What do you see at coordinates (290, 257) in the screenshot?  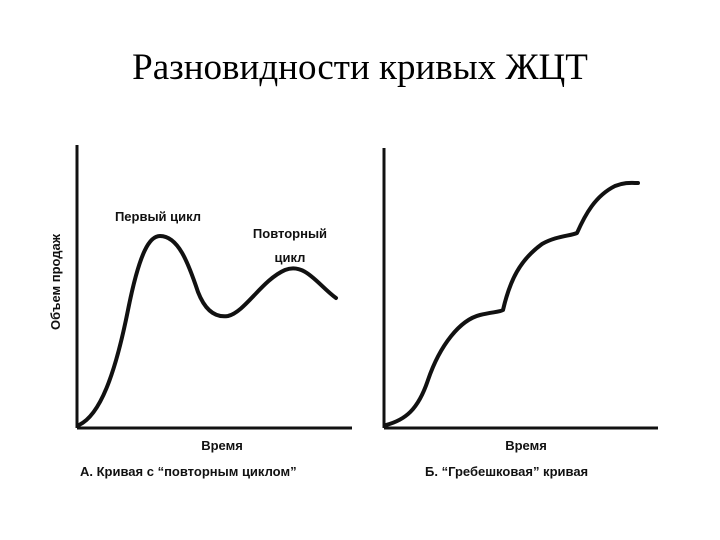 I see `panel-a-annotation-repeat-line2: цикл` at bounding box center [290, 257].